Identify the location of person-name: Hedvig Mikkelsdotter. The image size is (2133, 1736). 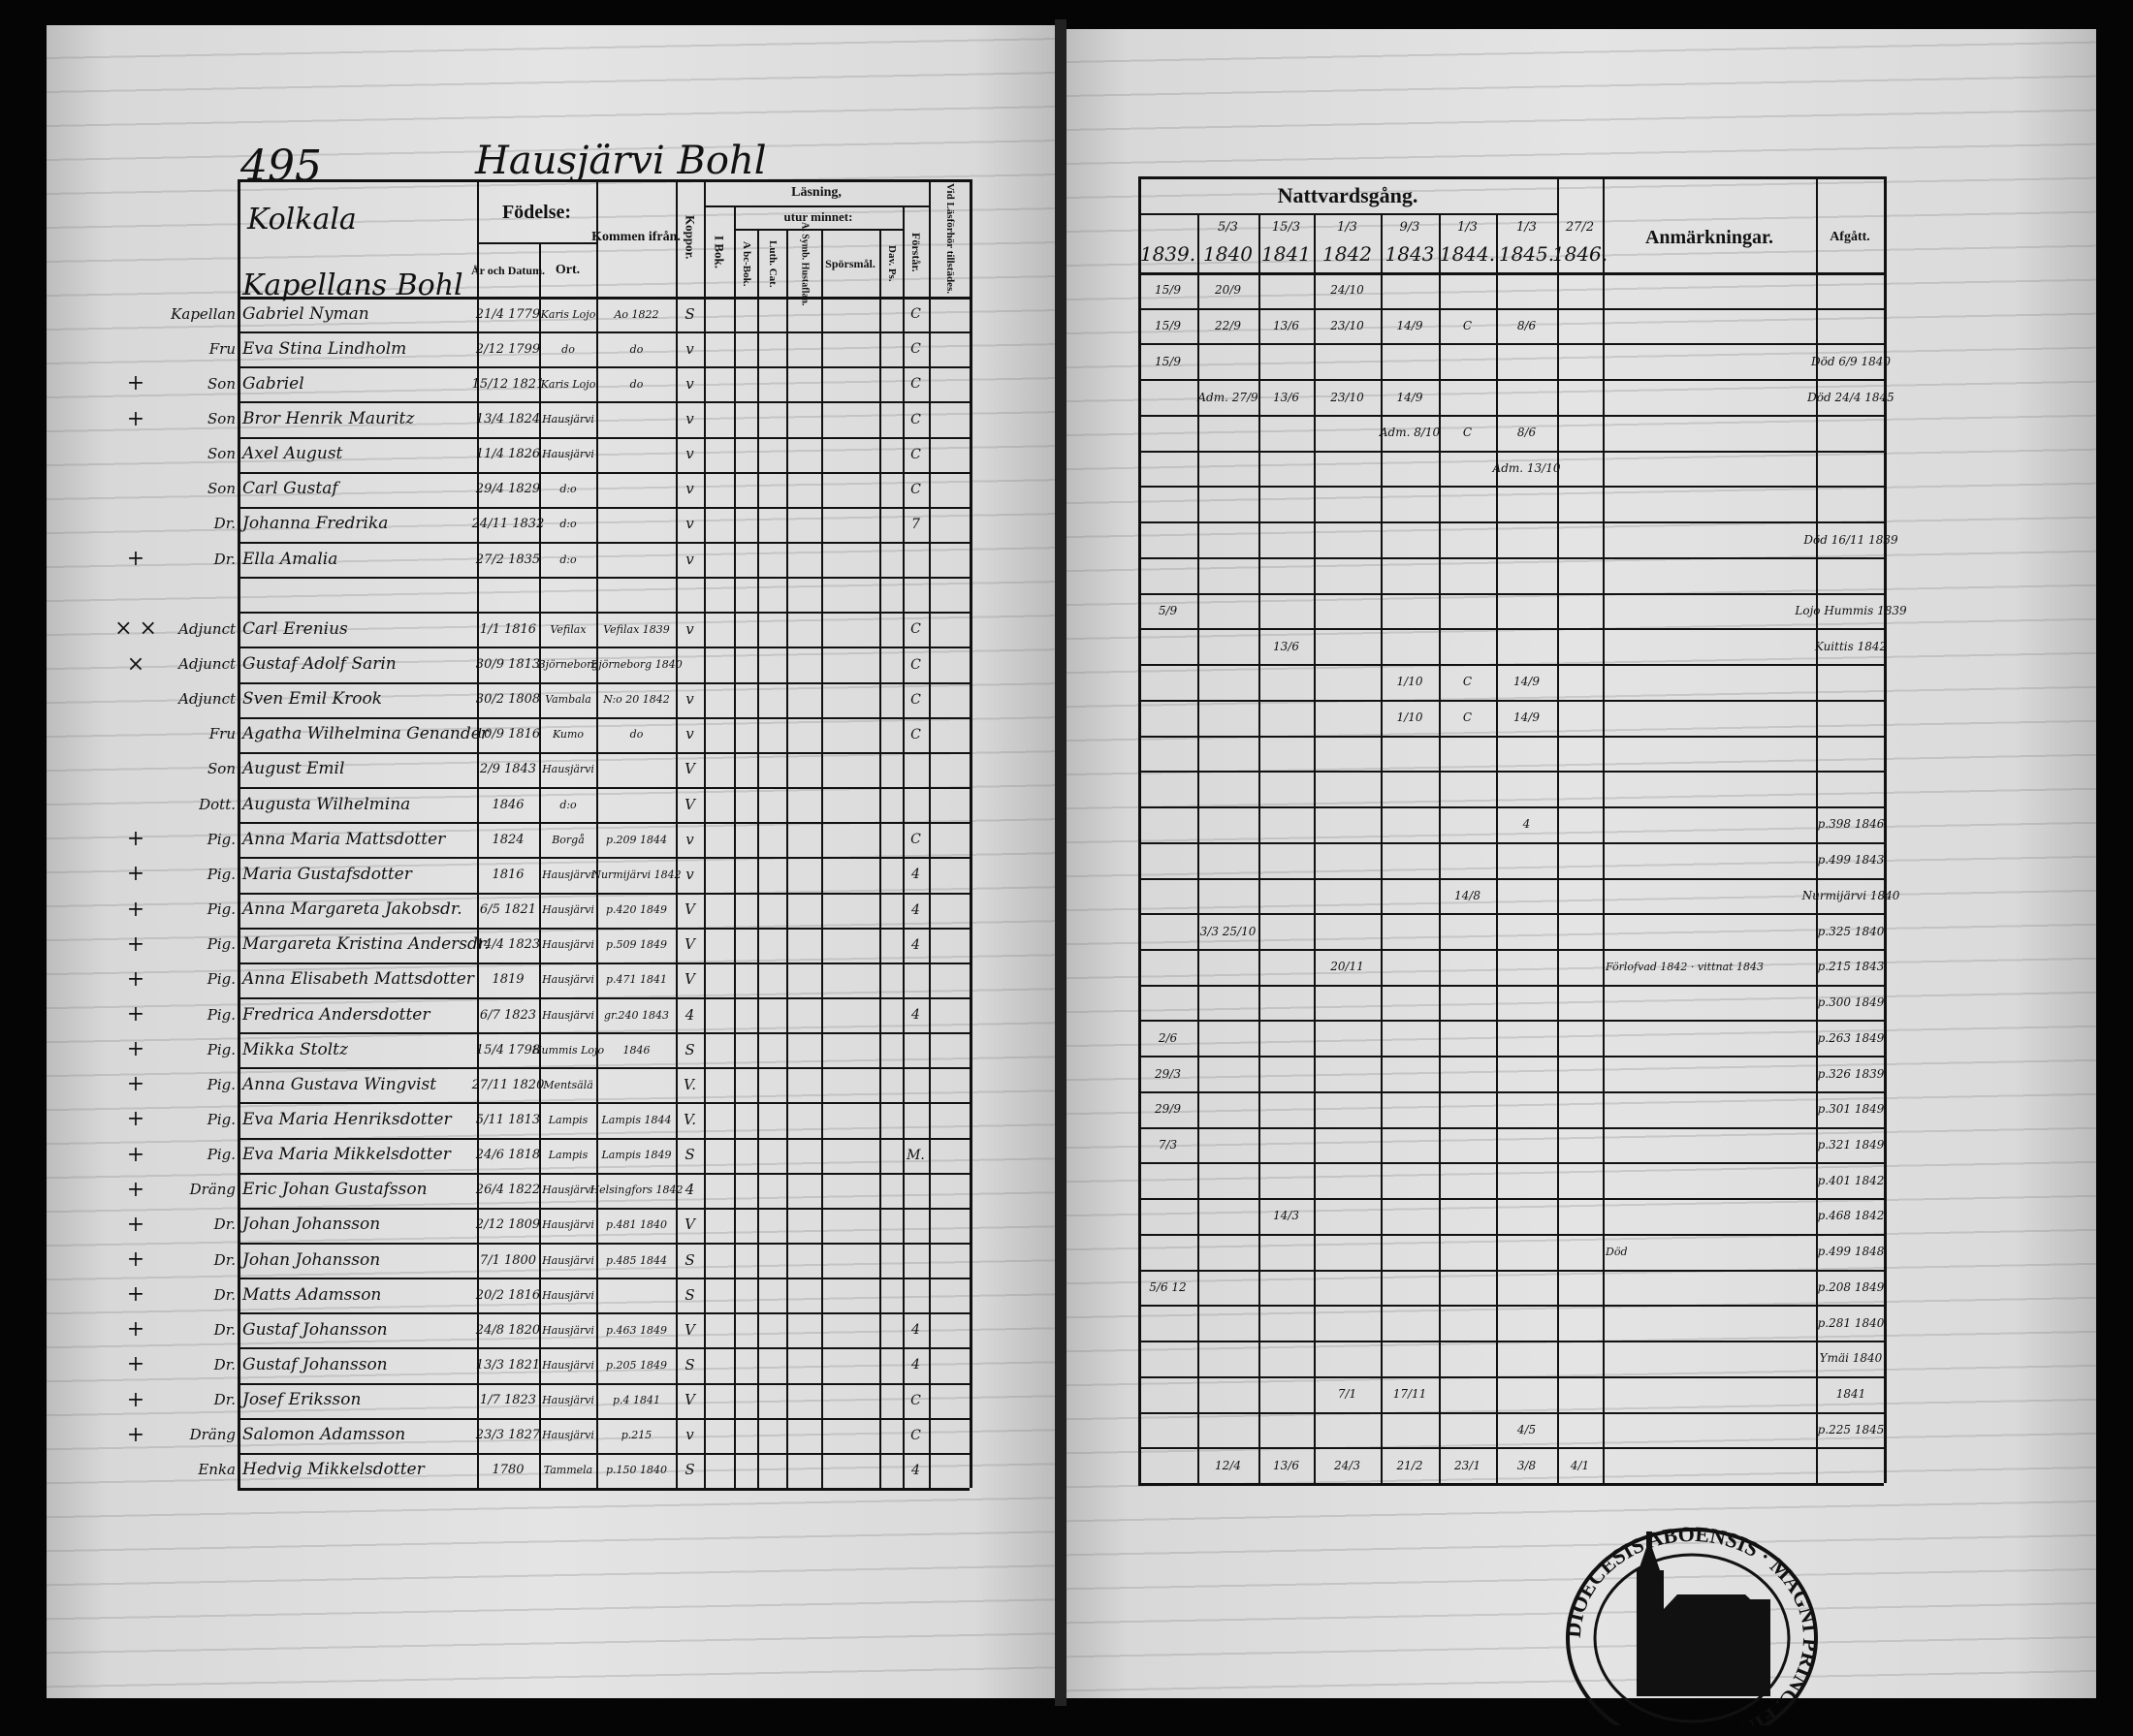
(333, 1470).